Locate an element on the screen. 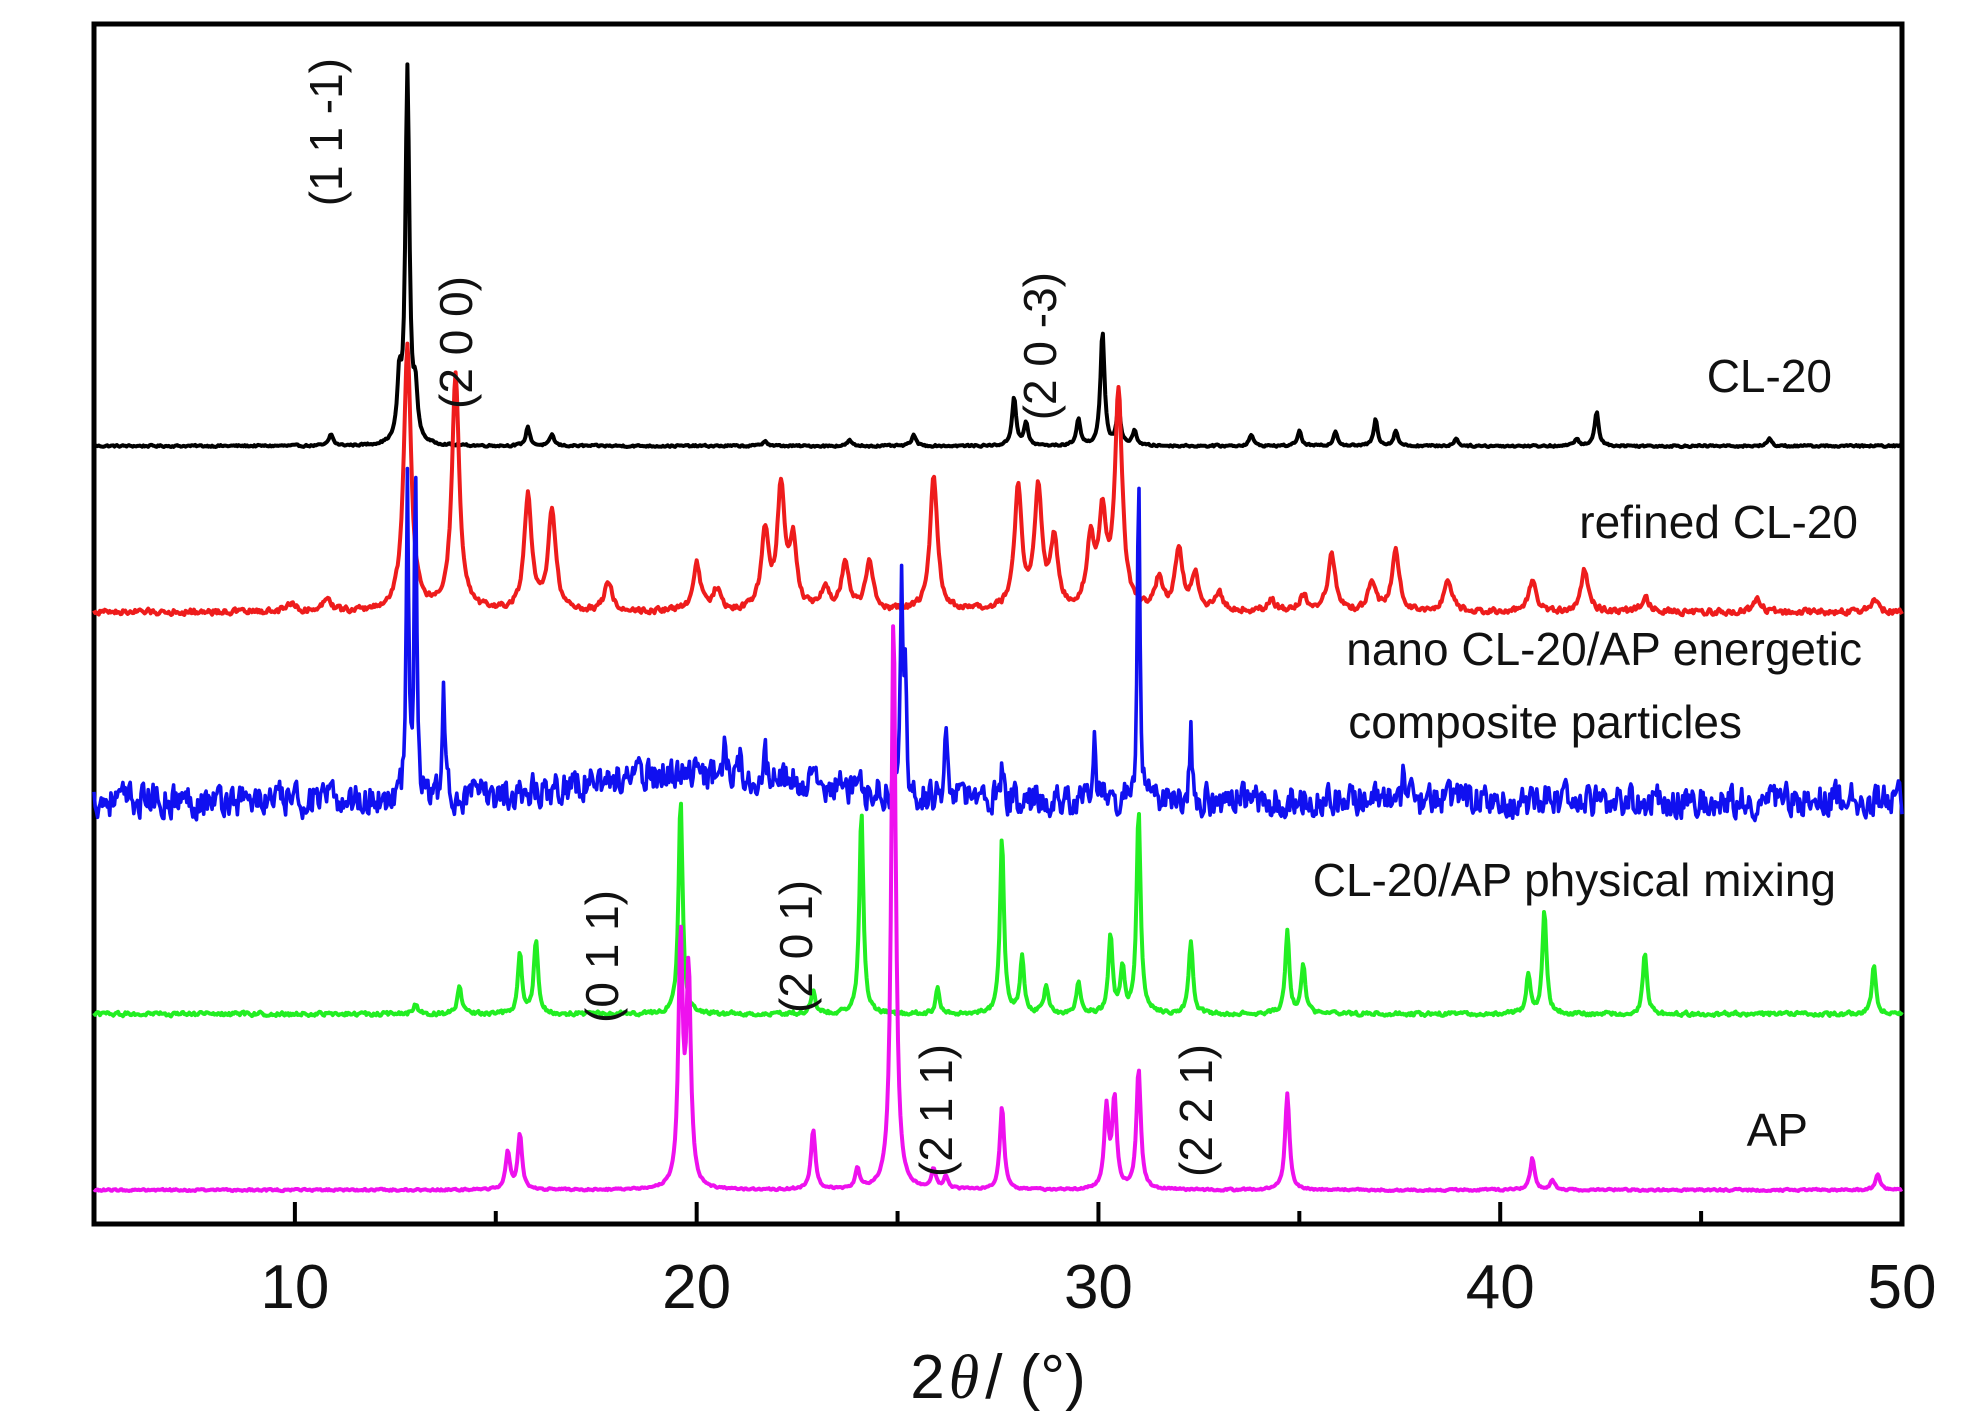 This screenshot has height=1417, width=1984. x-axis-title-suffix: / (°) is located at coordinates (1035, 1377).